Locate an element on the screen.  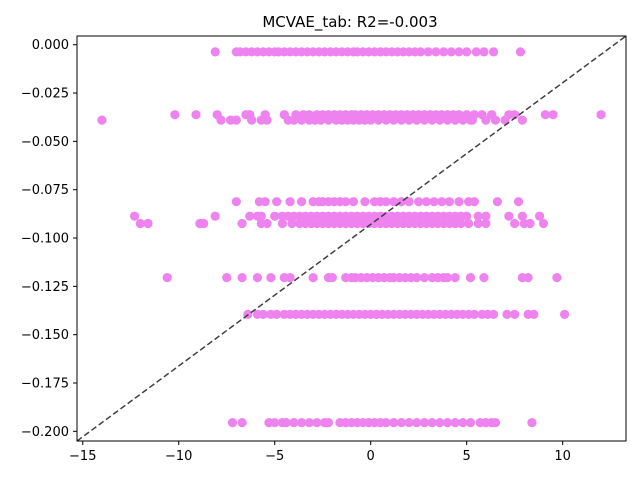
y-tick-label: −0.050 is located at coordinates (45, 142).